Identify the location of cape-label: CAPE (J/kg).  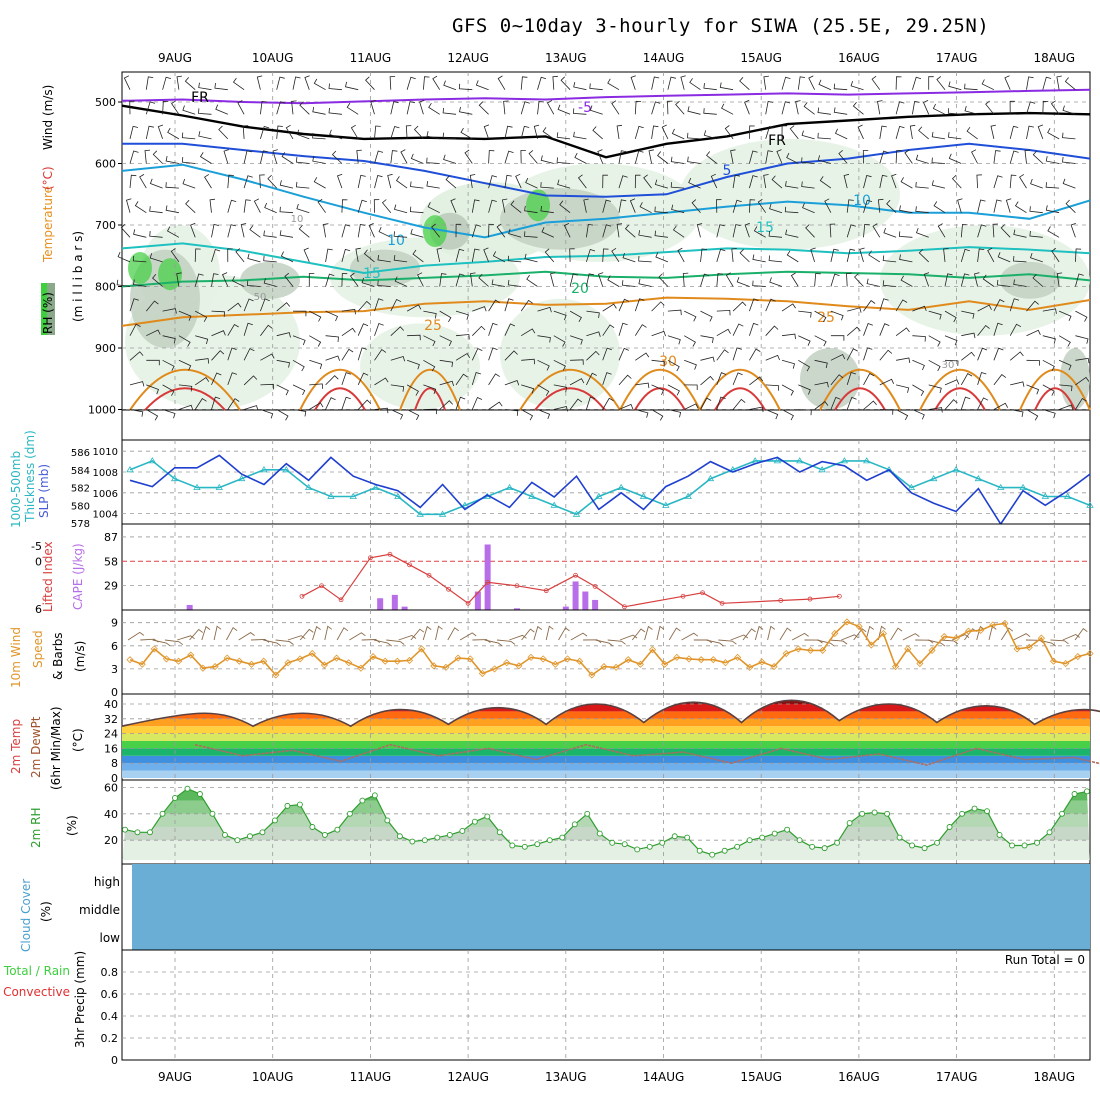
(78, 576).